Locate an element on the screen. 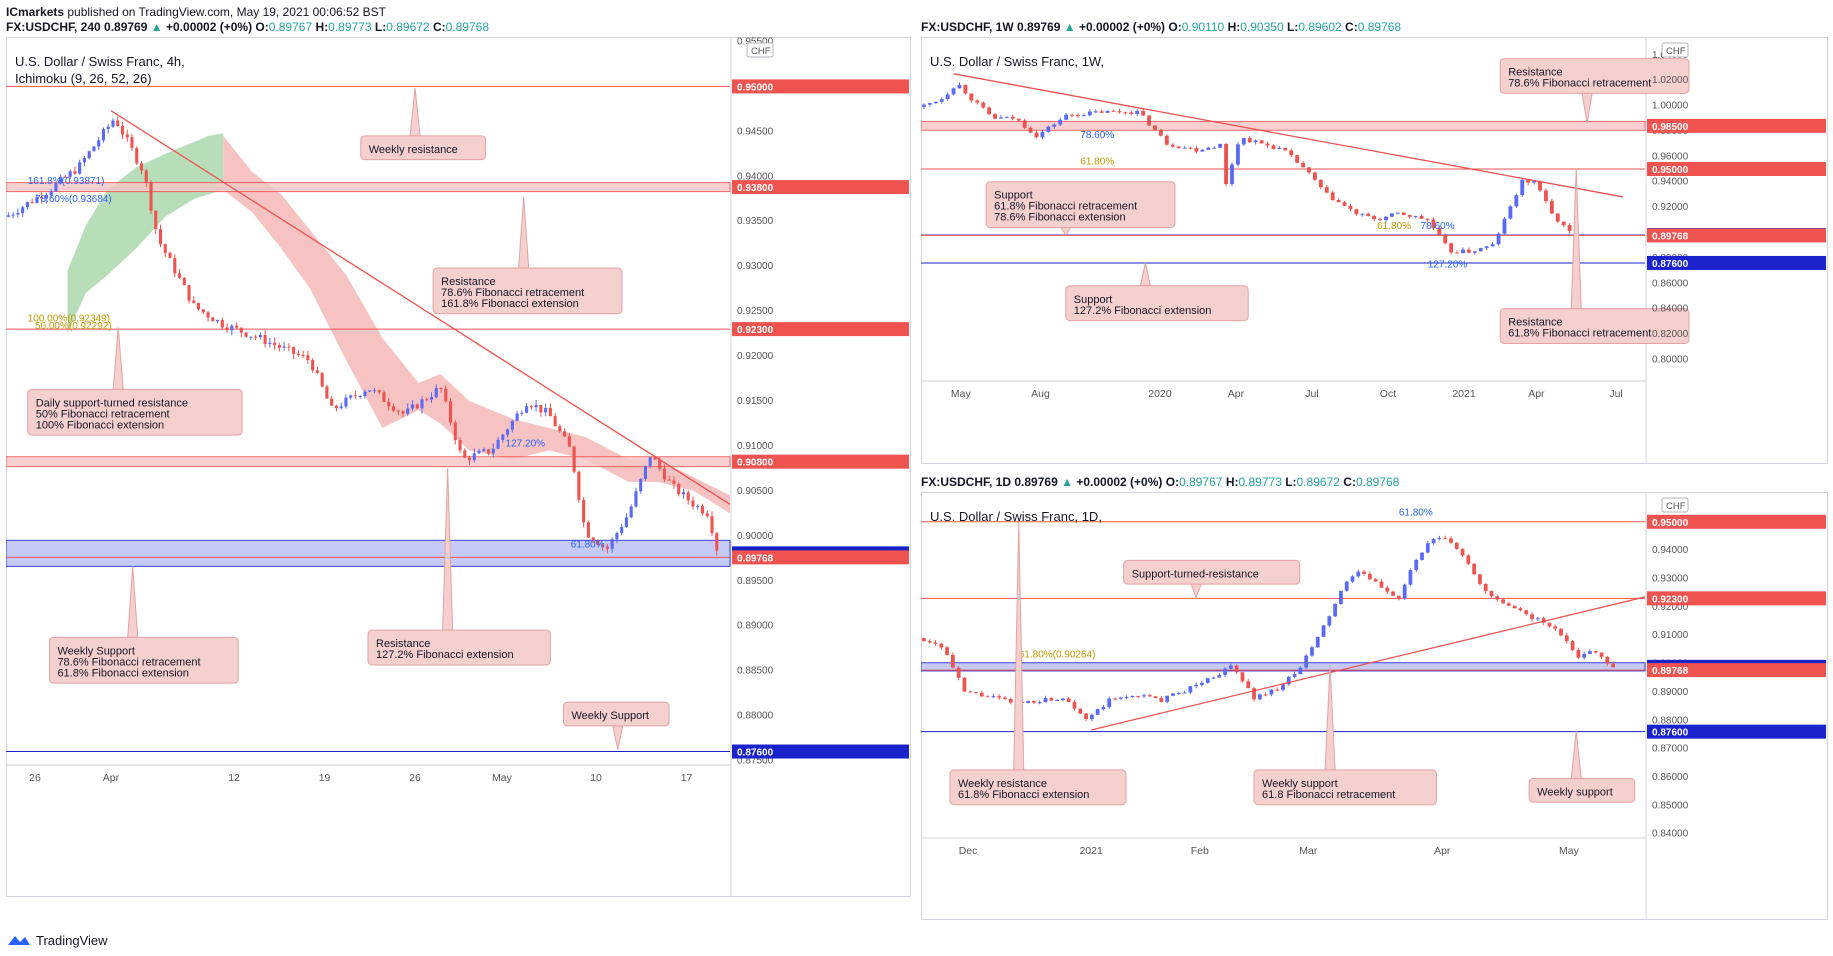 This screenshot has height=956, width=1833. time-tick-label: May is located at coordinates (961, 394).